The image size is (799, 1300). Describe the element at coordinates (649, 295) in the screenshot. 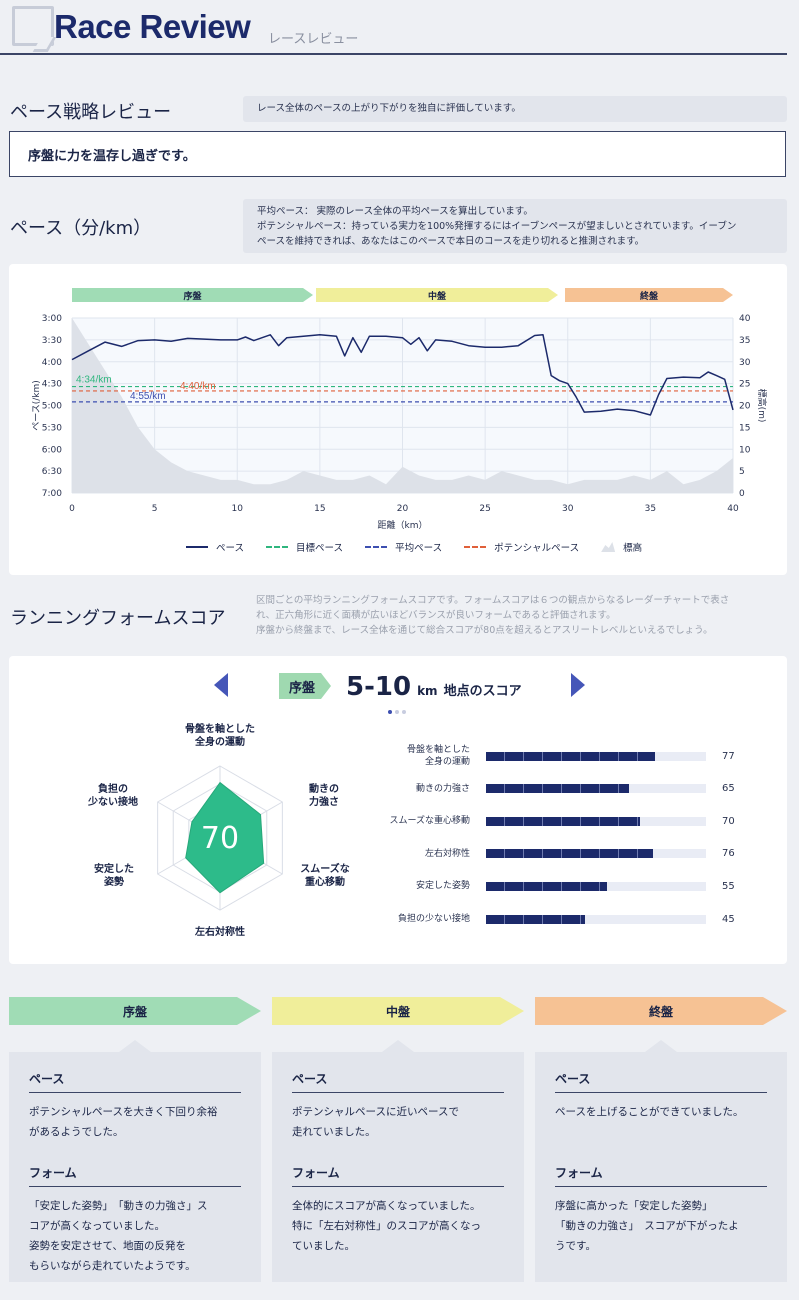

I see `chart-phase-late: 終盤` at that location.